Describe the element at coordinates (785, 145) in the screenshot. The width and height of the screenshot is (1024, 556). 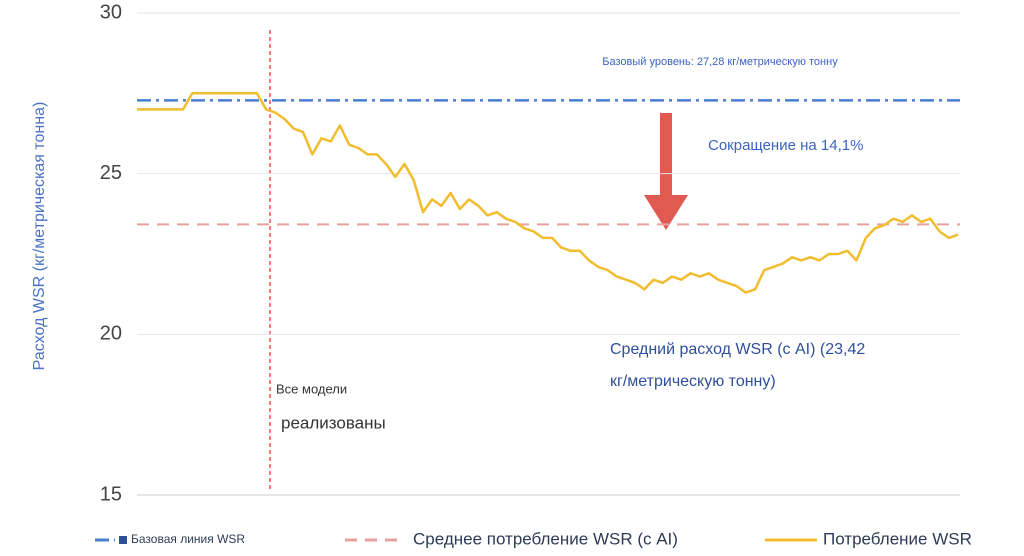
I see `annotation: Сокращение на 14,1%` at that location.